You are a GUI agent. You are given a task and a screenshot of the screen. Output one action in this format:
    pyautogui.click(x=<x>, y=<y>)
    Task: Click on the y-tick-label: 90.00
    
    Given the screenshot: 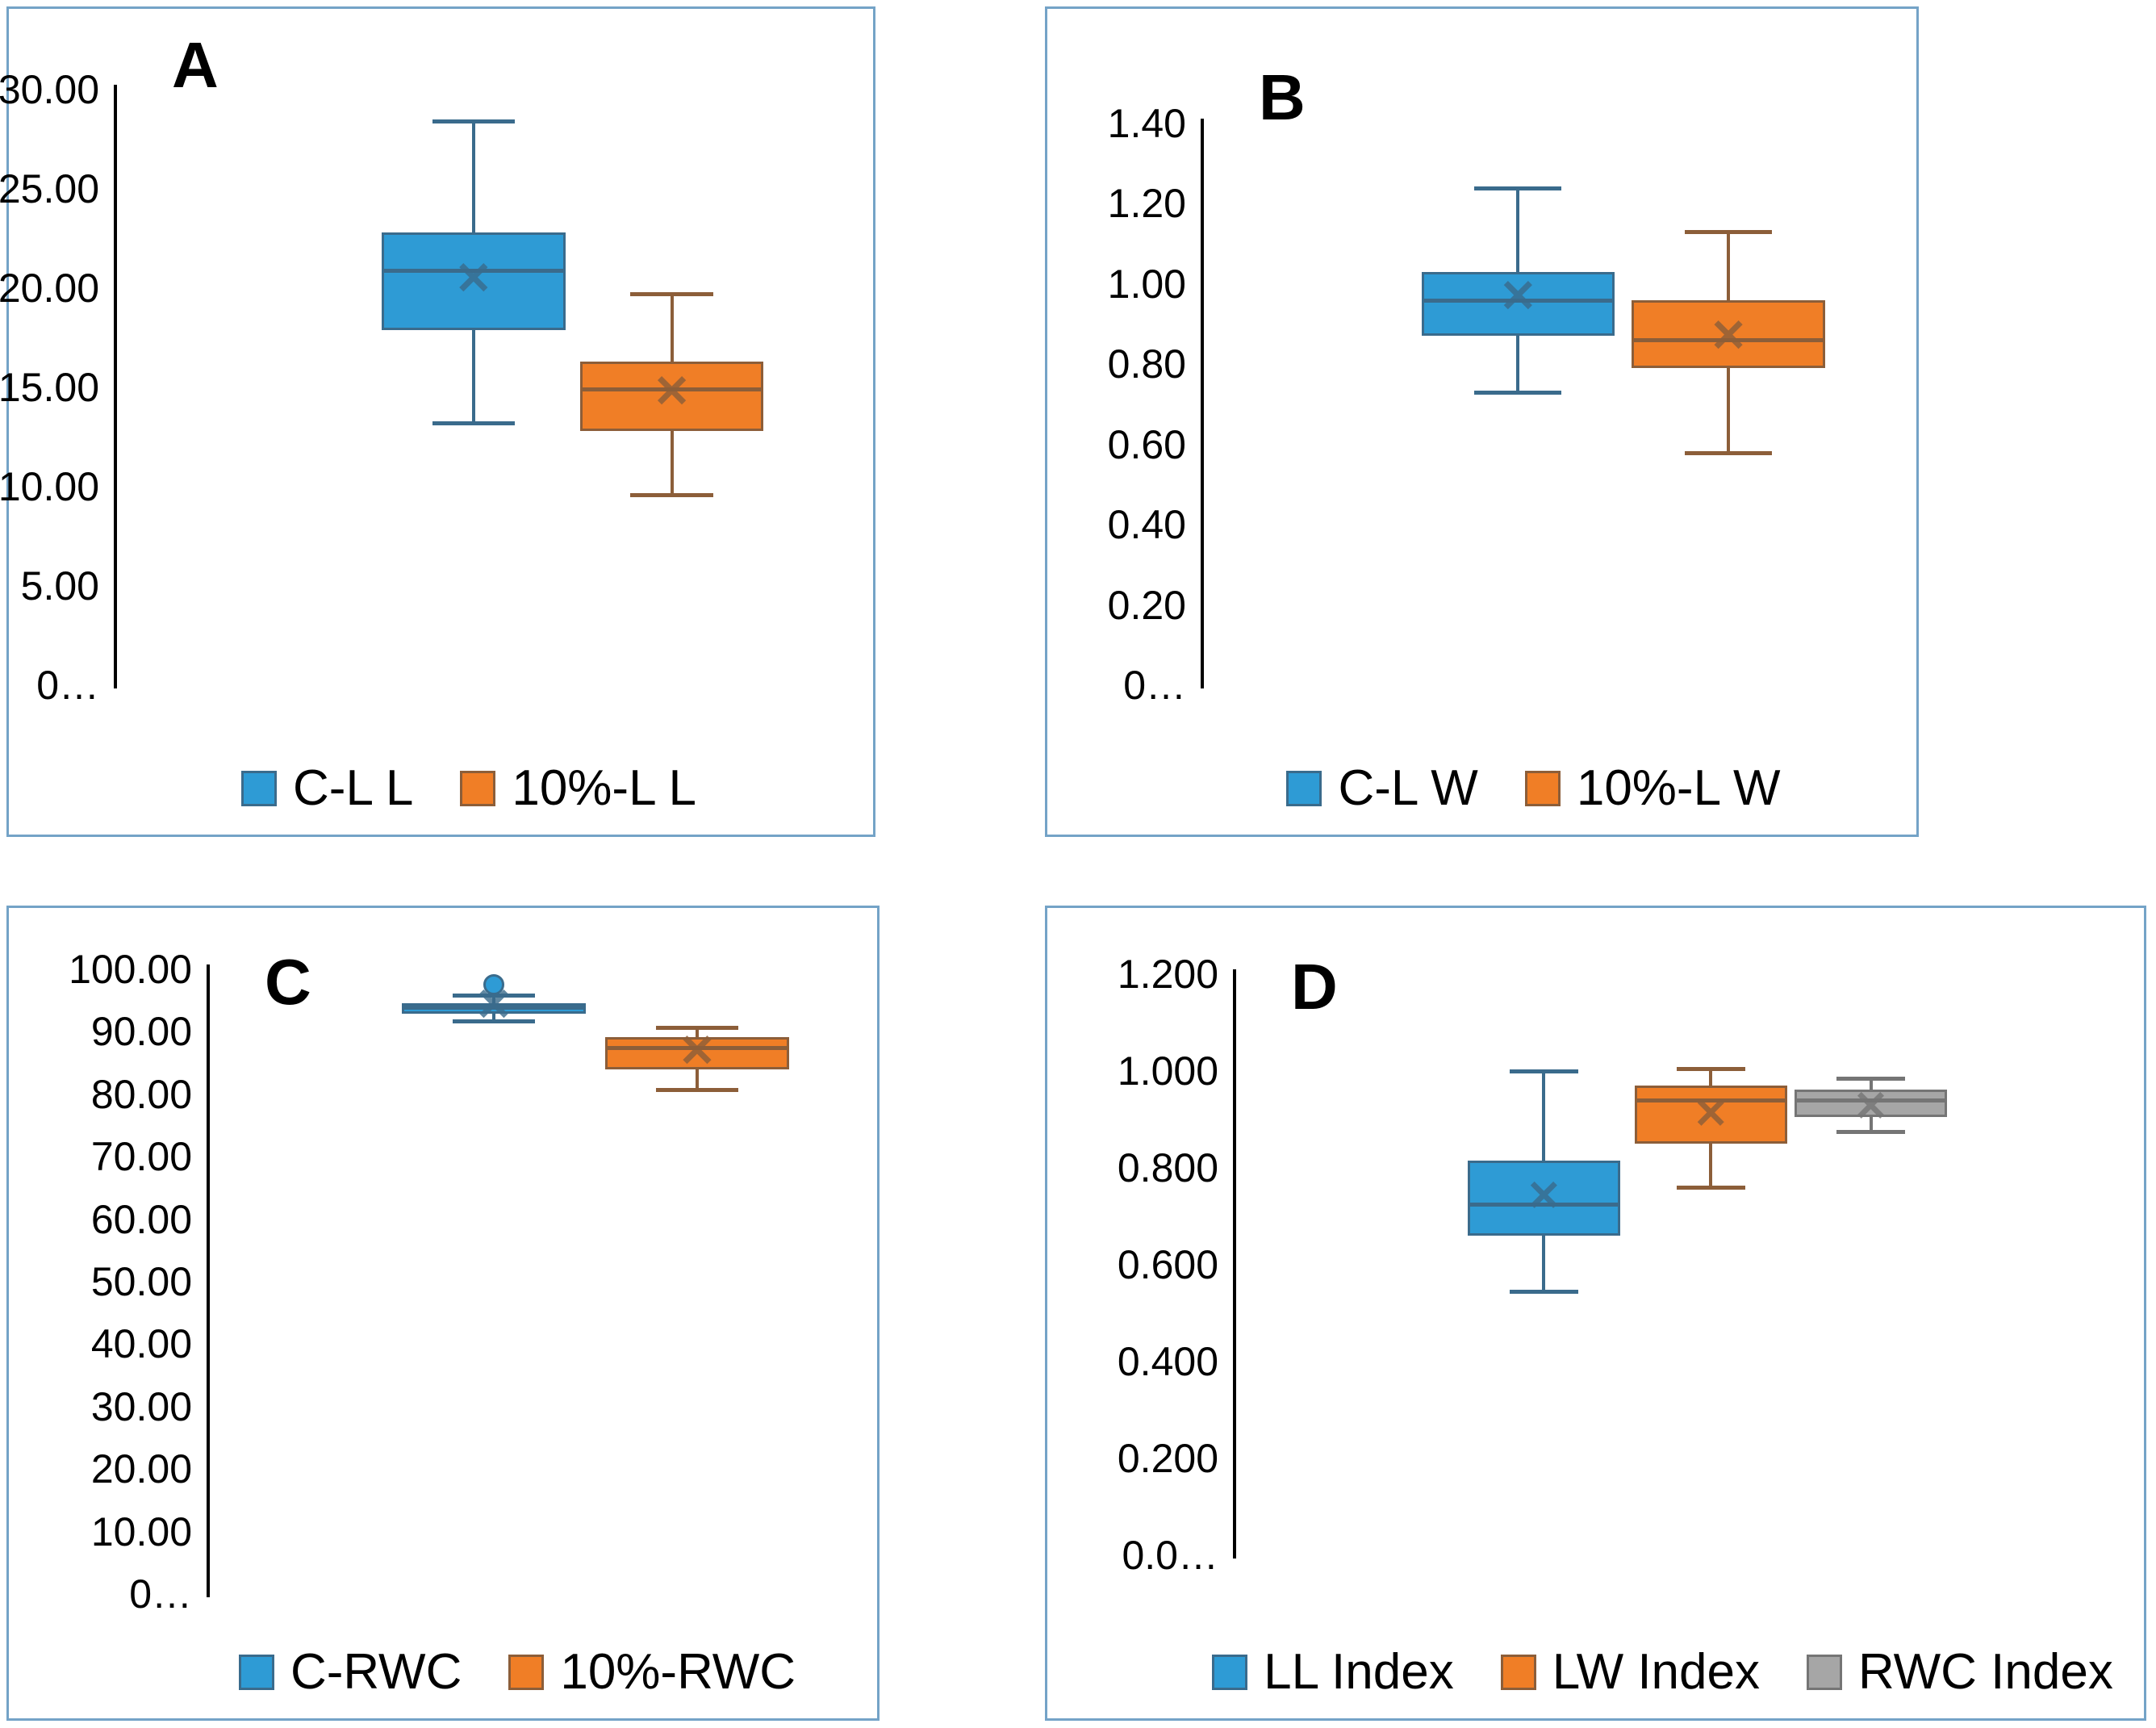 What is the action you would take?
    pyautogui.click(x=141, y=1032)
    